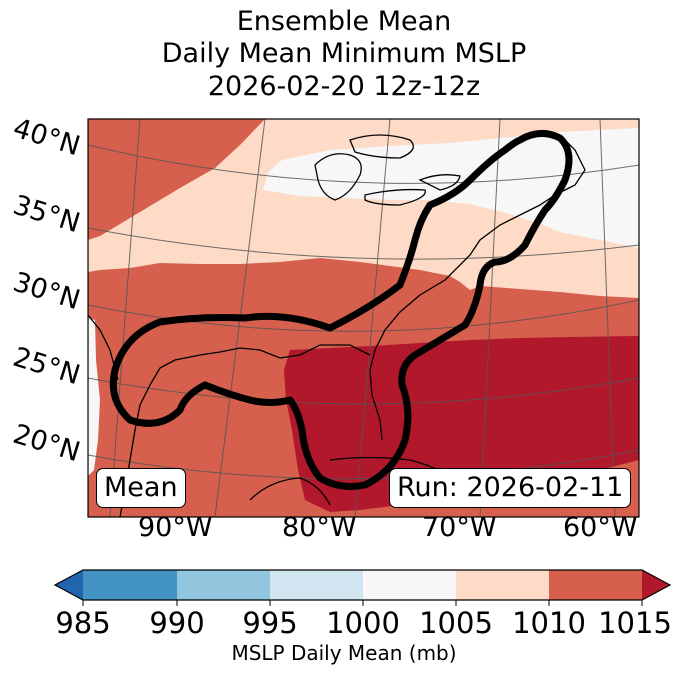  Describe the element at coordinates (83, 623) in the screenshot. I see `colorbar-tick-985: 985` at that location.